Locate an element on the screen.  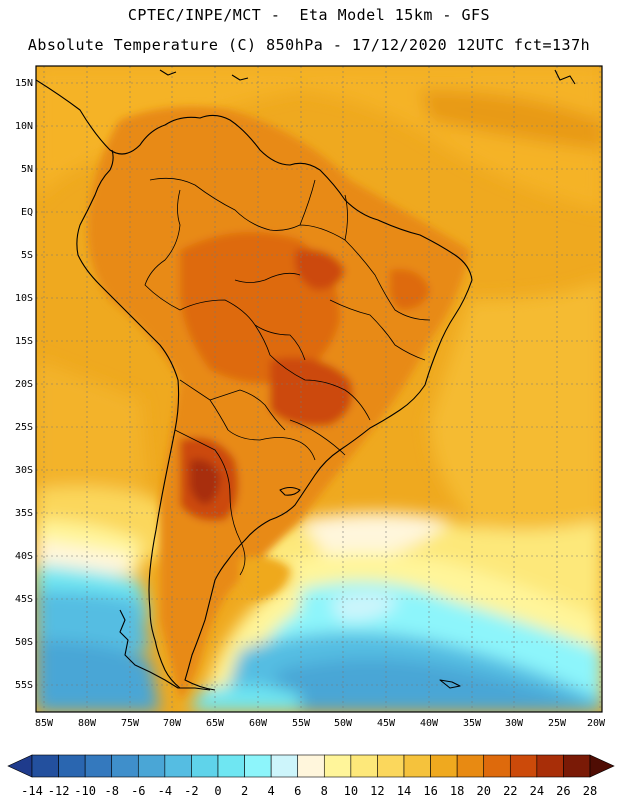
colorbar is located at coordinates (311, 766).